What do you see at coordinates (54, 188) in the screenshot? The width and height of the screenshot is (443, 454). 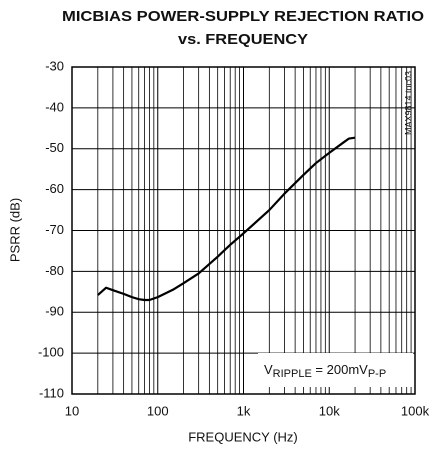 I see `y-tick-label: -60` at bounding box center [54, 188].